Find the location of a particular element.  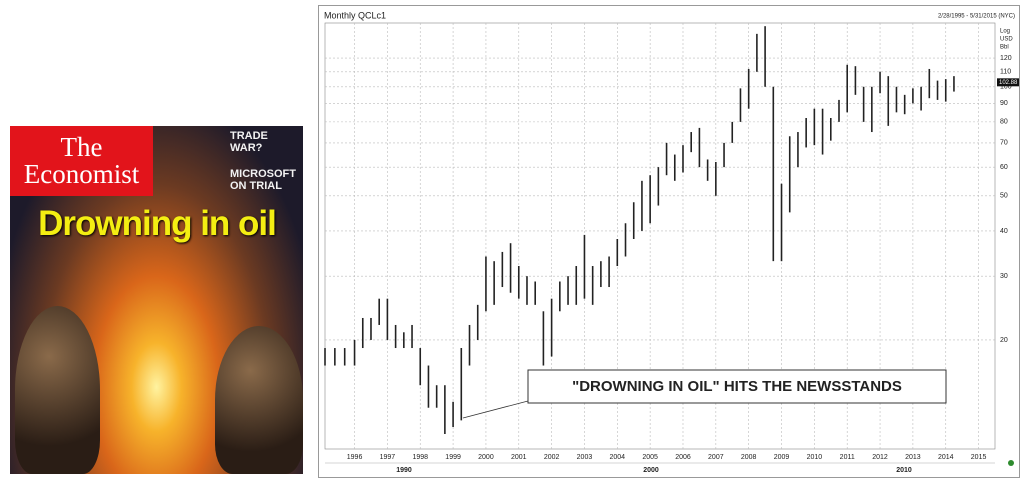

x-tick-label: 2001 is located at coordinates (519, 457).